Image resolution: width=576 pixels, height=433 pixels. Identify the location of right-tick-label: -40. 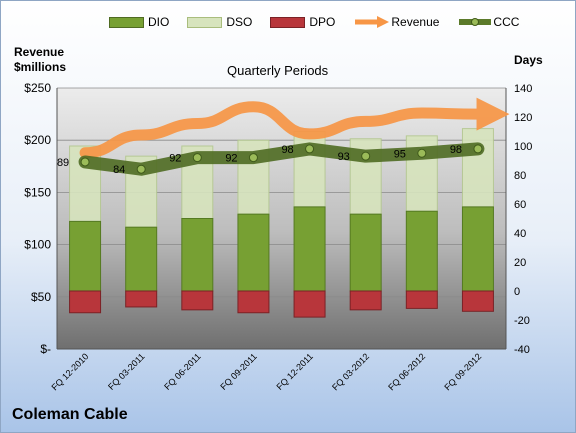
(522, 350).